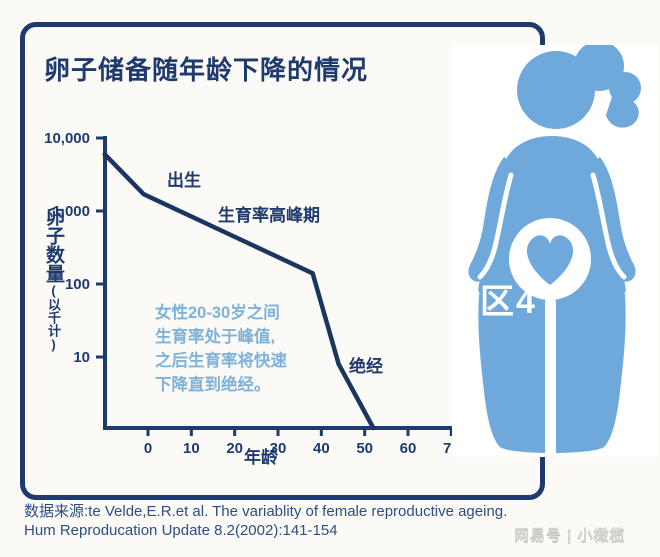  I want to click on annotation-menopause: 绝经, so click(366, 366).